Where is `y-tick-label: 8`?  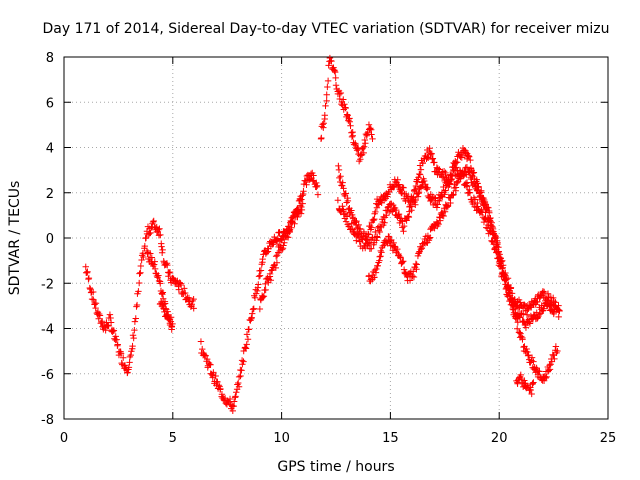 y-tick-label: 8 is located at coordinates (50, 58).